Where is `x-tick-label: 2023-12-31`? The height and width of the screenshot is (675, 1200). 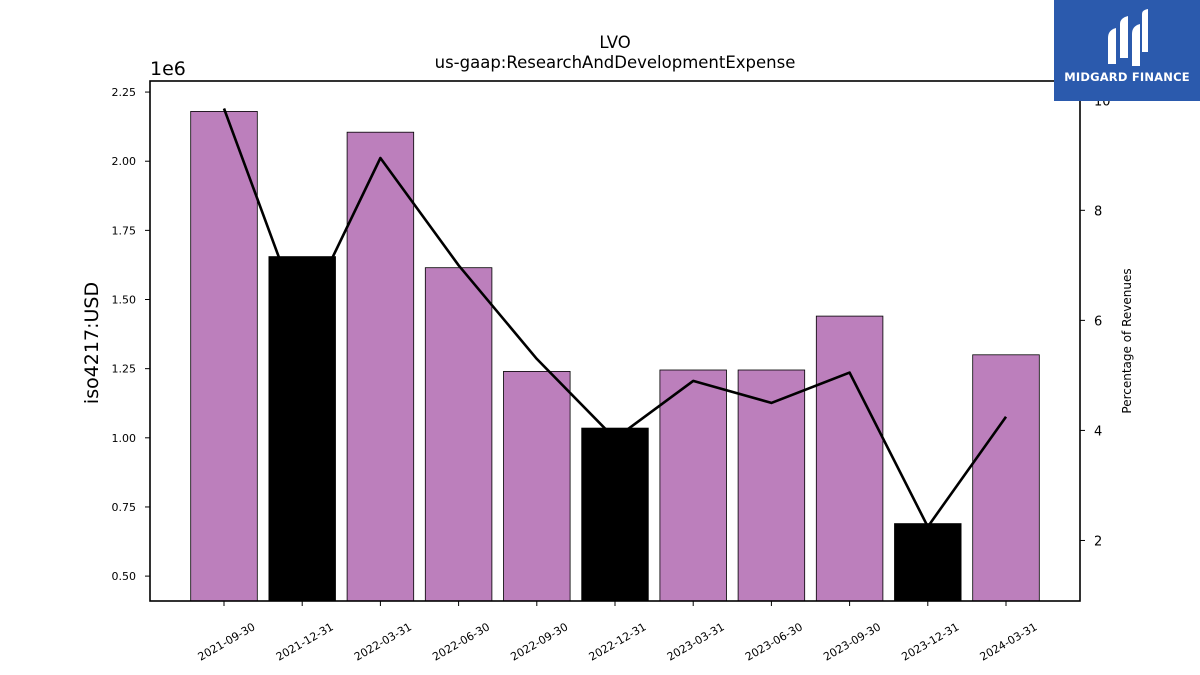 x-tick-label: 2023-12-31 is located at coordinates (930, 641).